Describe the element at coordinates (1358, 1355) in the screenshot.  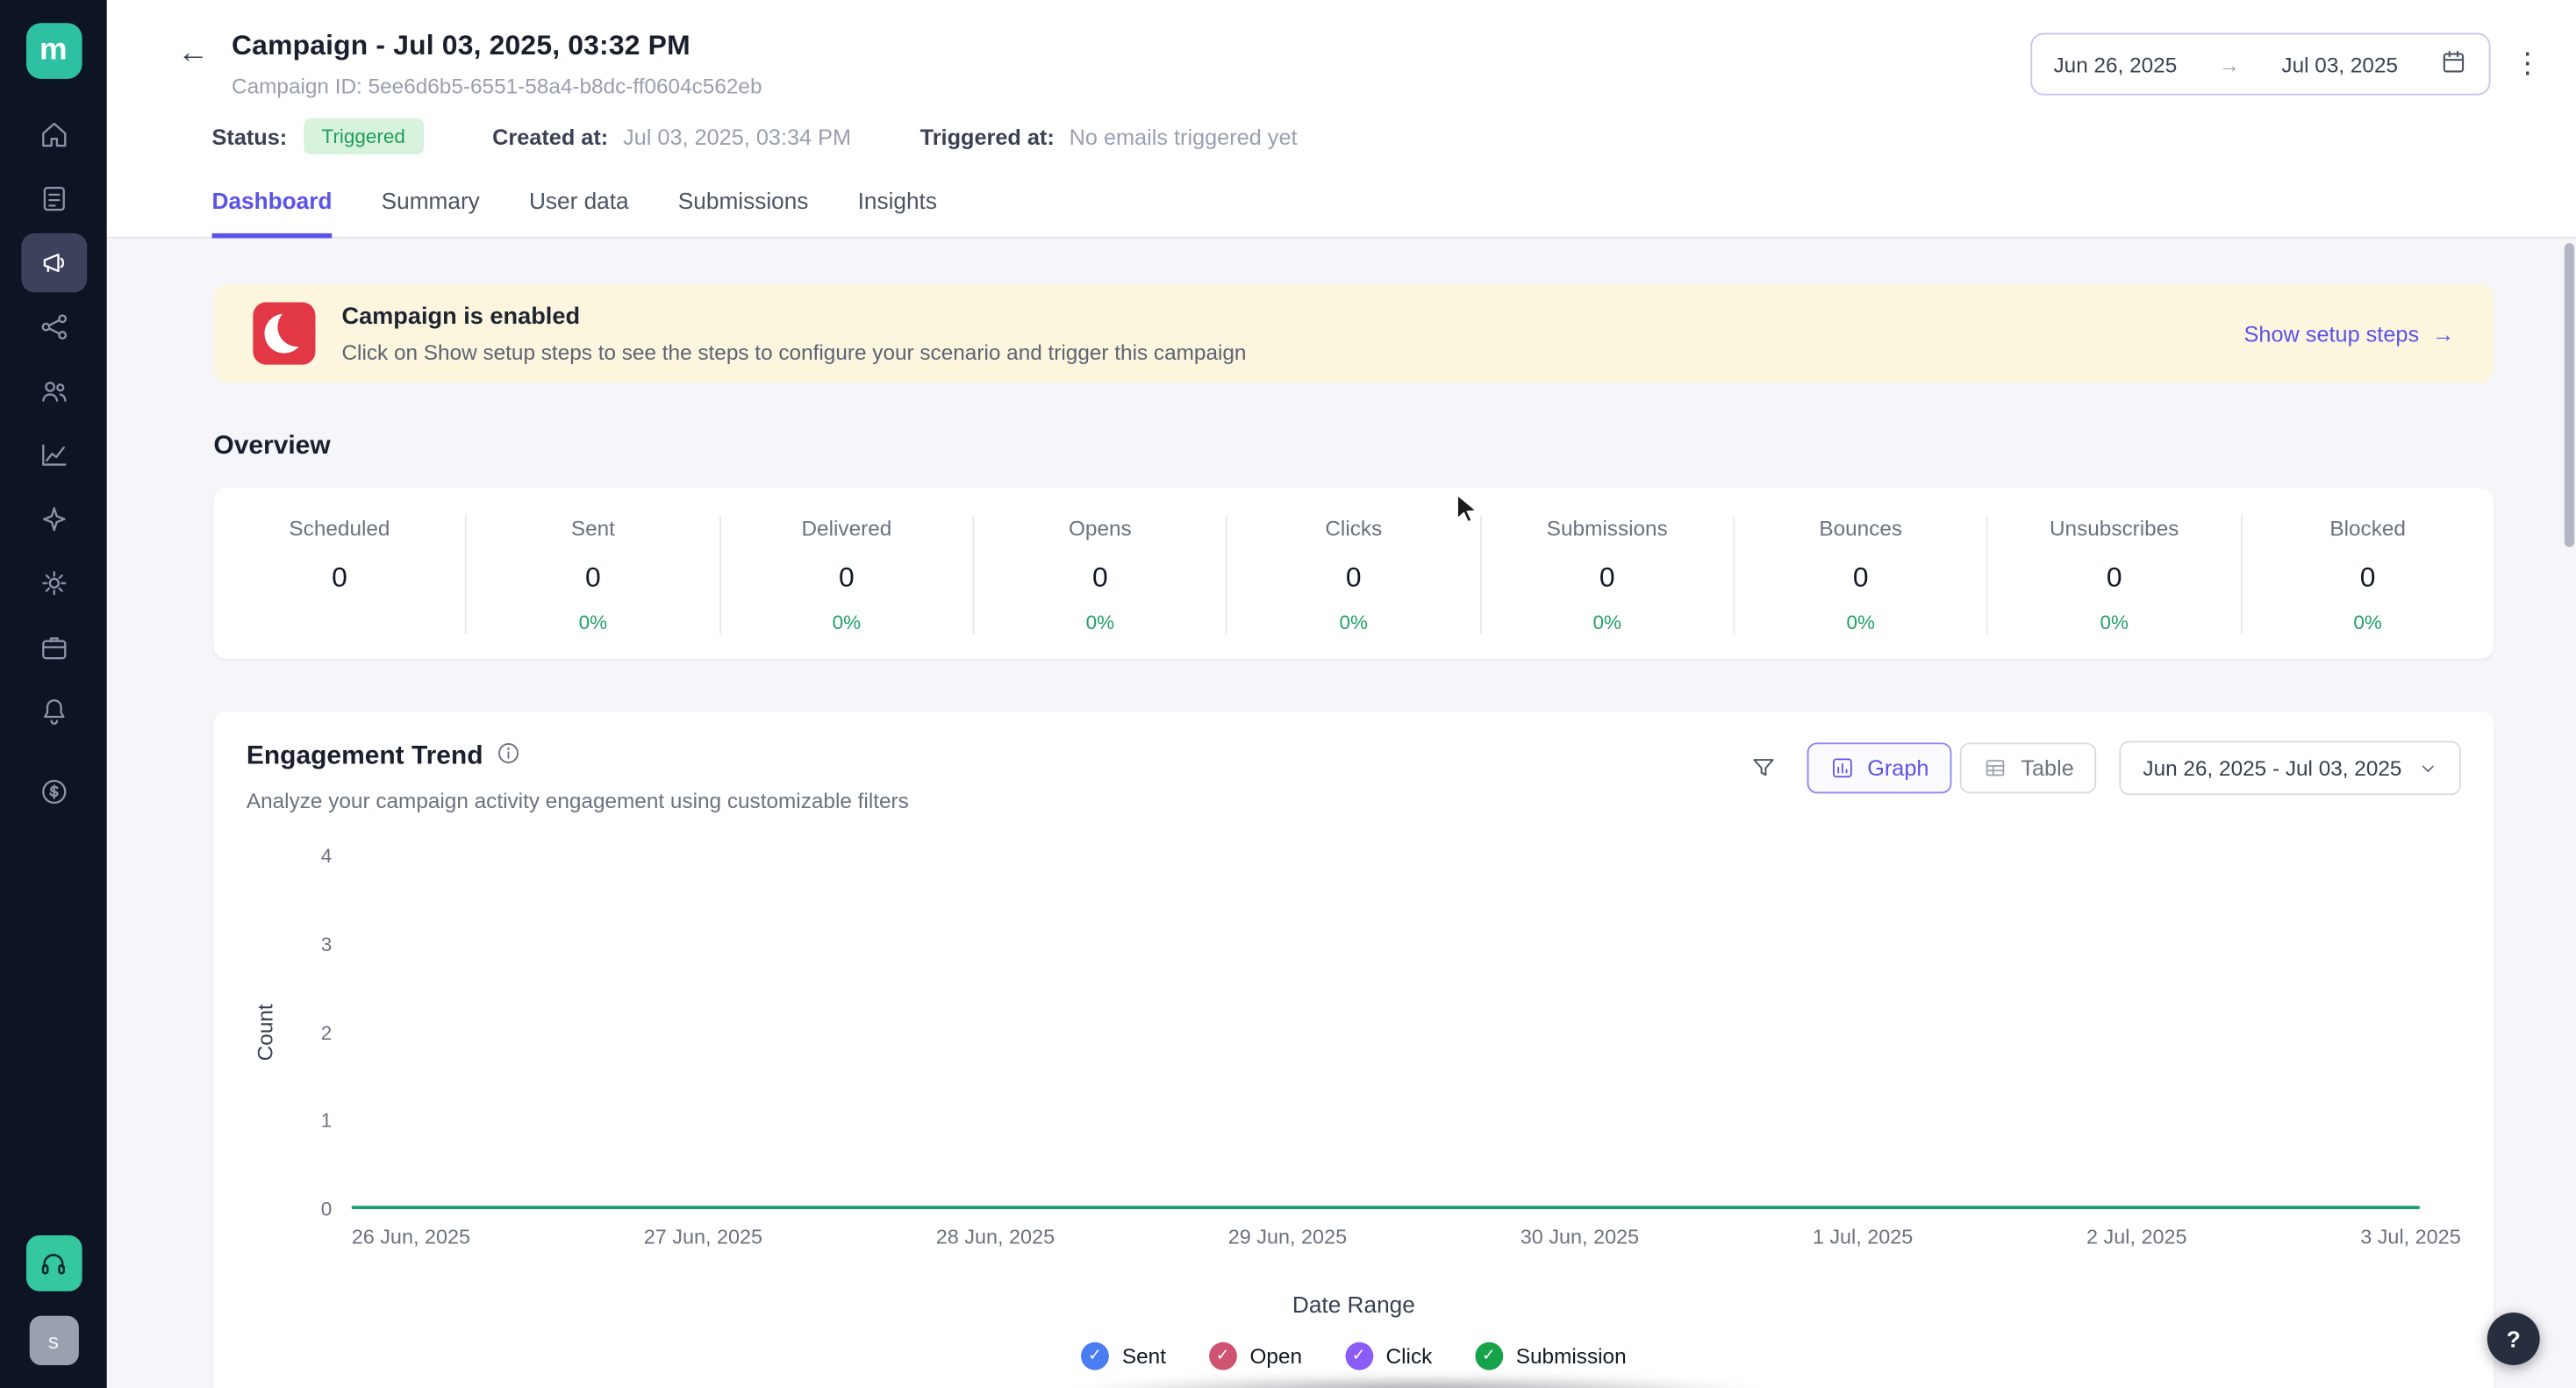
I see `click-check-icon: ✓` at that location.